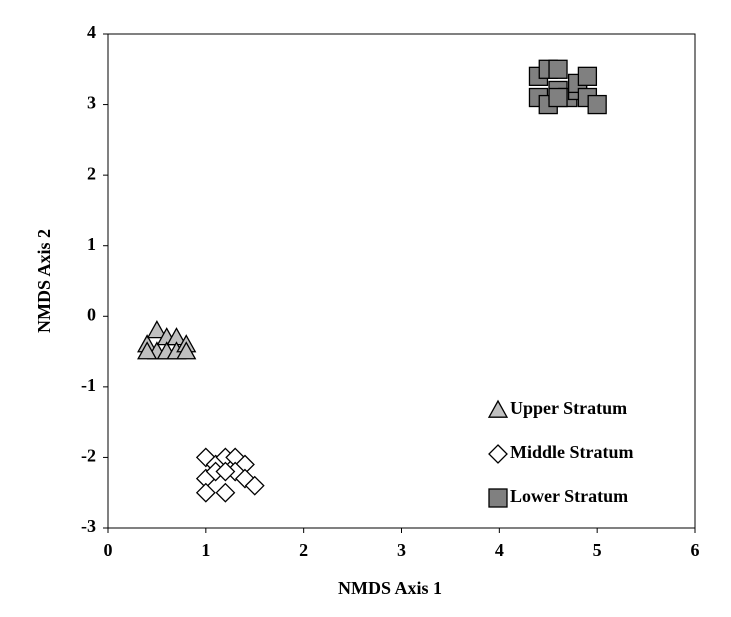 The image size is (731, 617). What do you see at coordinates (88, 385) in the screenshot?
I see `y-tick-label: -1` at bounding box center [88, 385].